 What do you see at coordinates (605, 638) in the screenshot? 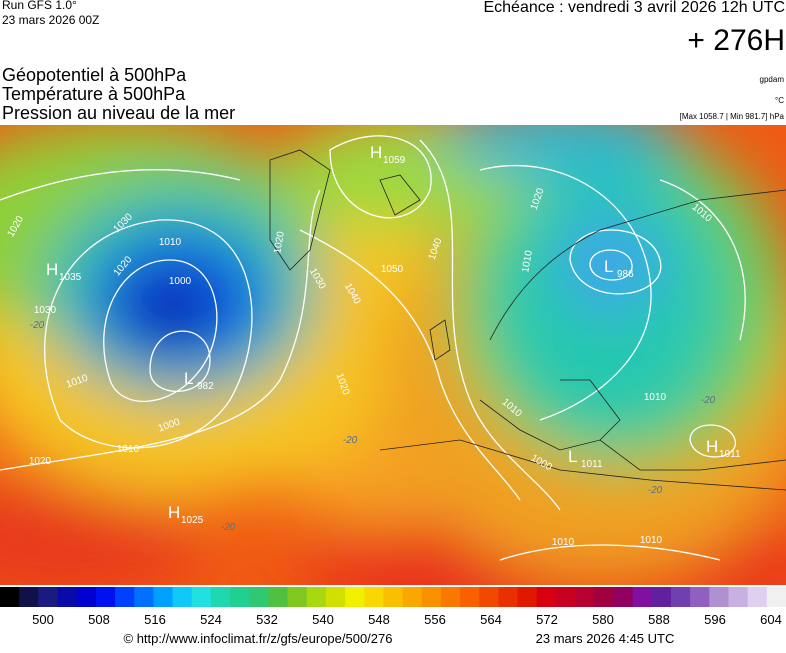
I see `generated: 23 mars 2026 4:45 UTC` at bounding box center [605, 638].